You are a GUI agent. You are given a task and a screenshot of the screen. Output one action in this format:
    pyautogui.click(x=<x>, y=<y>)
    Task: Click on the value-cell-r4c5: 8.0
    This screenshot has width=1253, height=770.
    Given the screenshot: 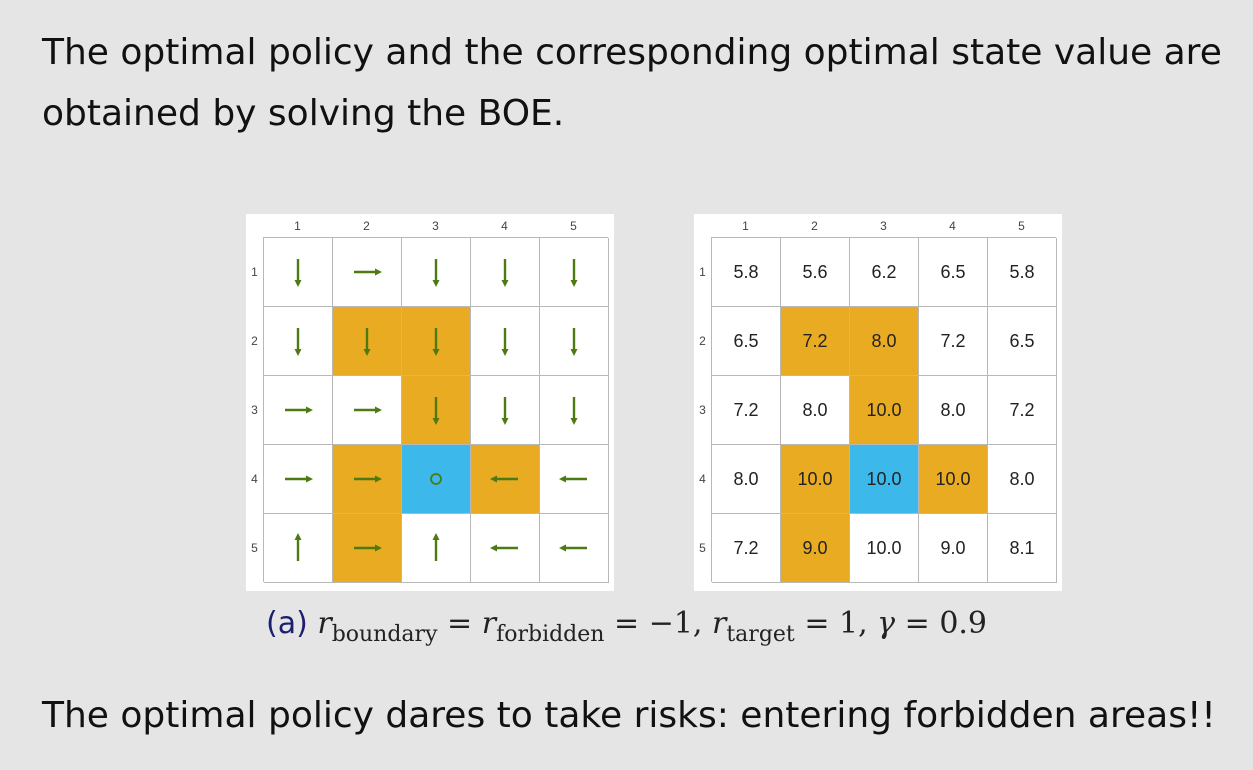 What is the action you would take?
    pyautogui.click(x=1022, y=479)
    